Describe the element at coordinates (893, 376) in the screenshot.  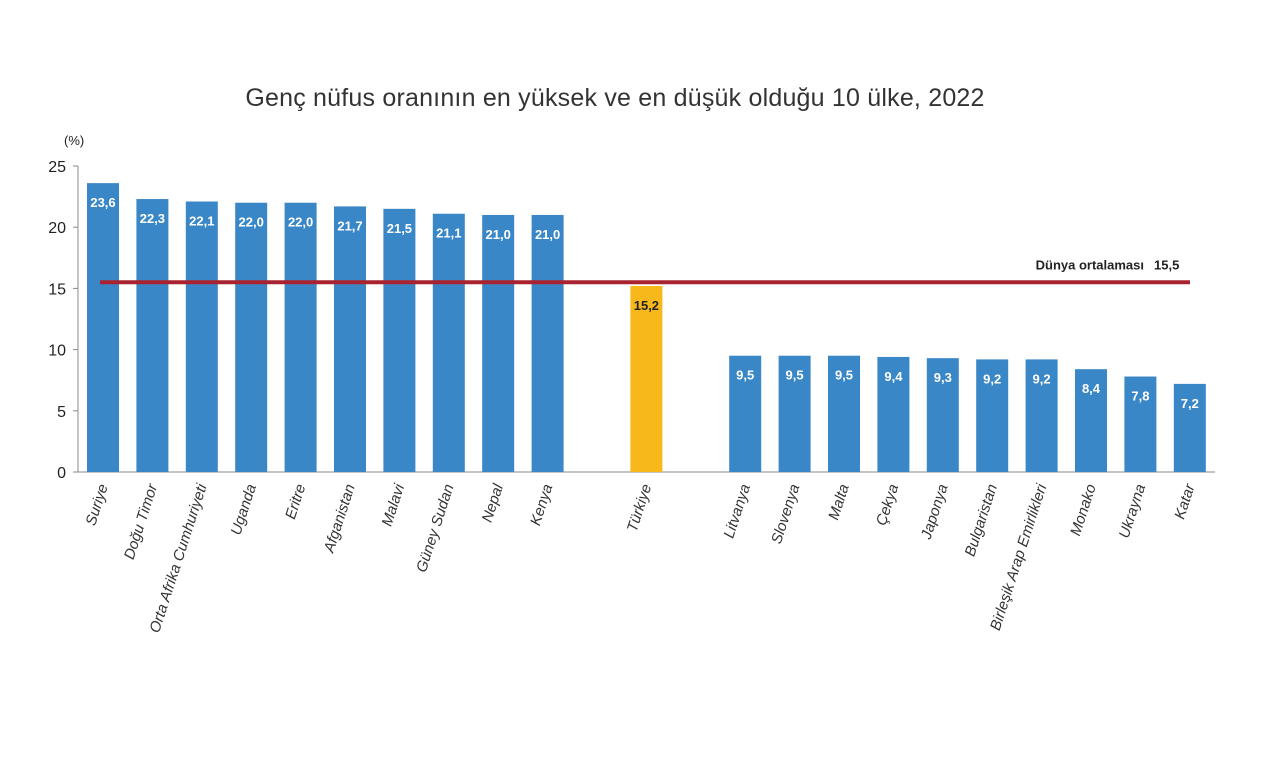
I see `bar-value-label: 9,4` at that location.